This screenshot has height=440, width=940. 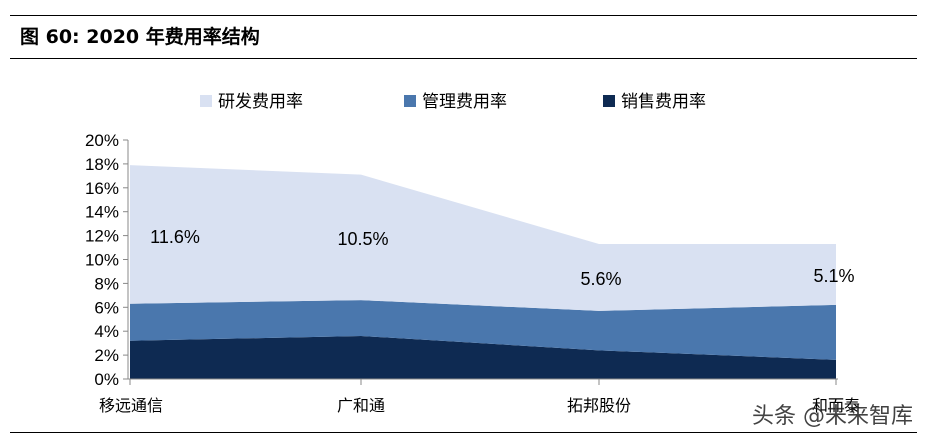 I want to click on bottom-rule, so click(x=463, y=432).